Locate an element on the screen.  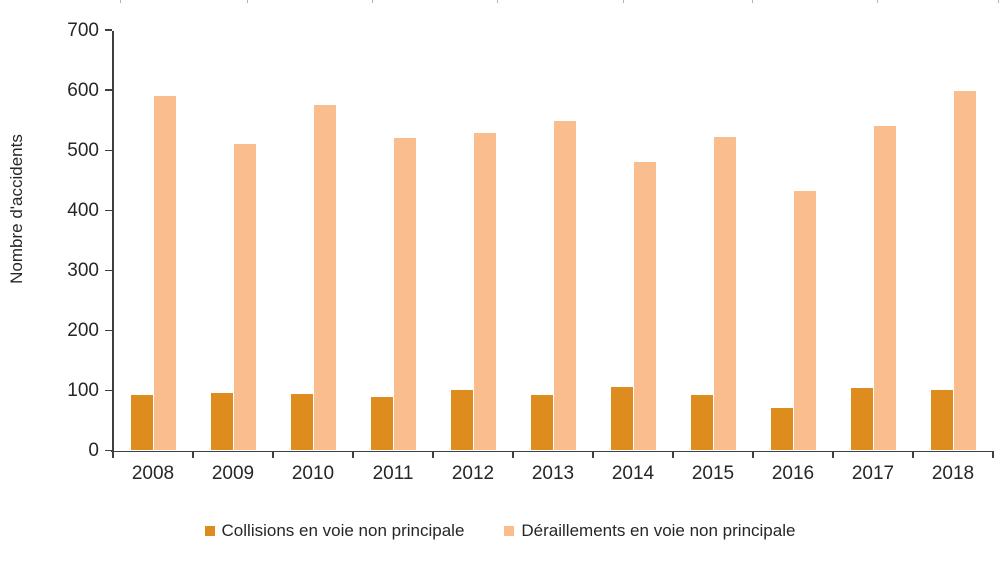
bar-collisions-2011 is located at coordinates (381, 424).